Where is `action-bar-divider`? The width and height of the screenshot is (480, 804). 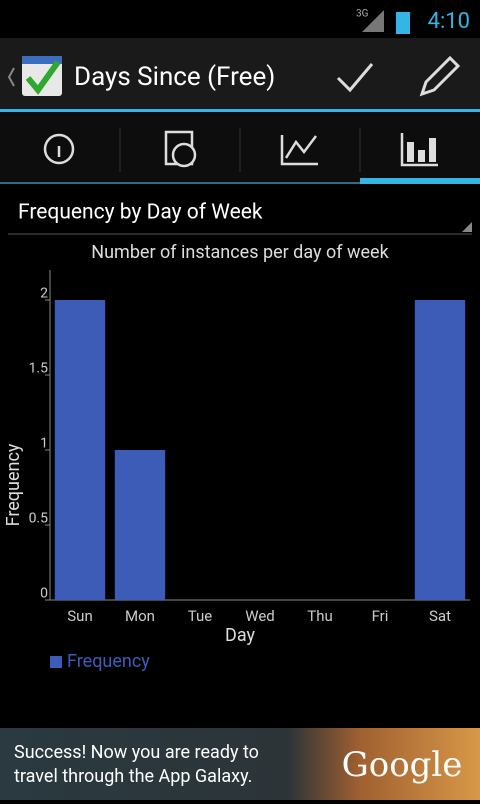 action-bar-divider is located at coordinates (240, 110).